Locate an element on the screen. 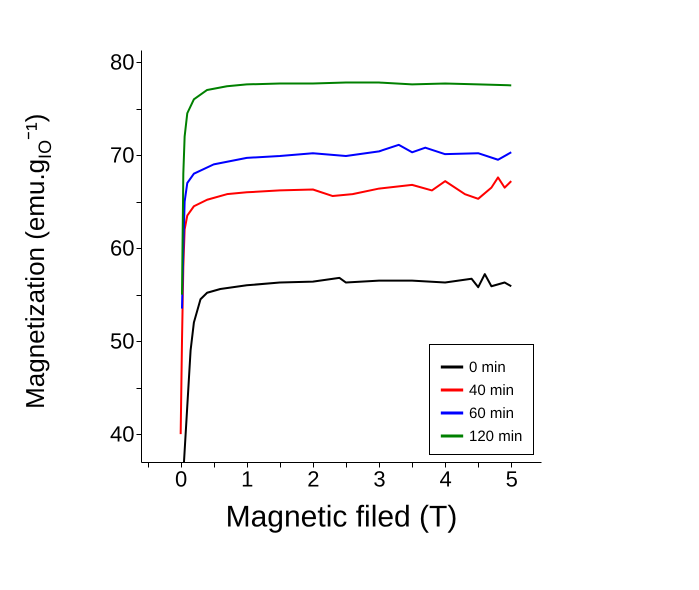 Image resolution: width=699 pixels, height=590 pixels. x-tick-label: 4 is located at coordinates (446, 479).